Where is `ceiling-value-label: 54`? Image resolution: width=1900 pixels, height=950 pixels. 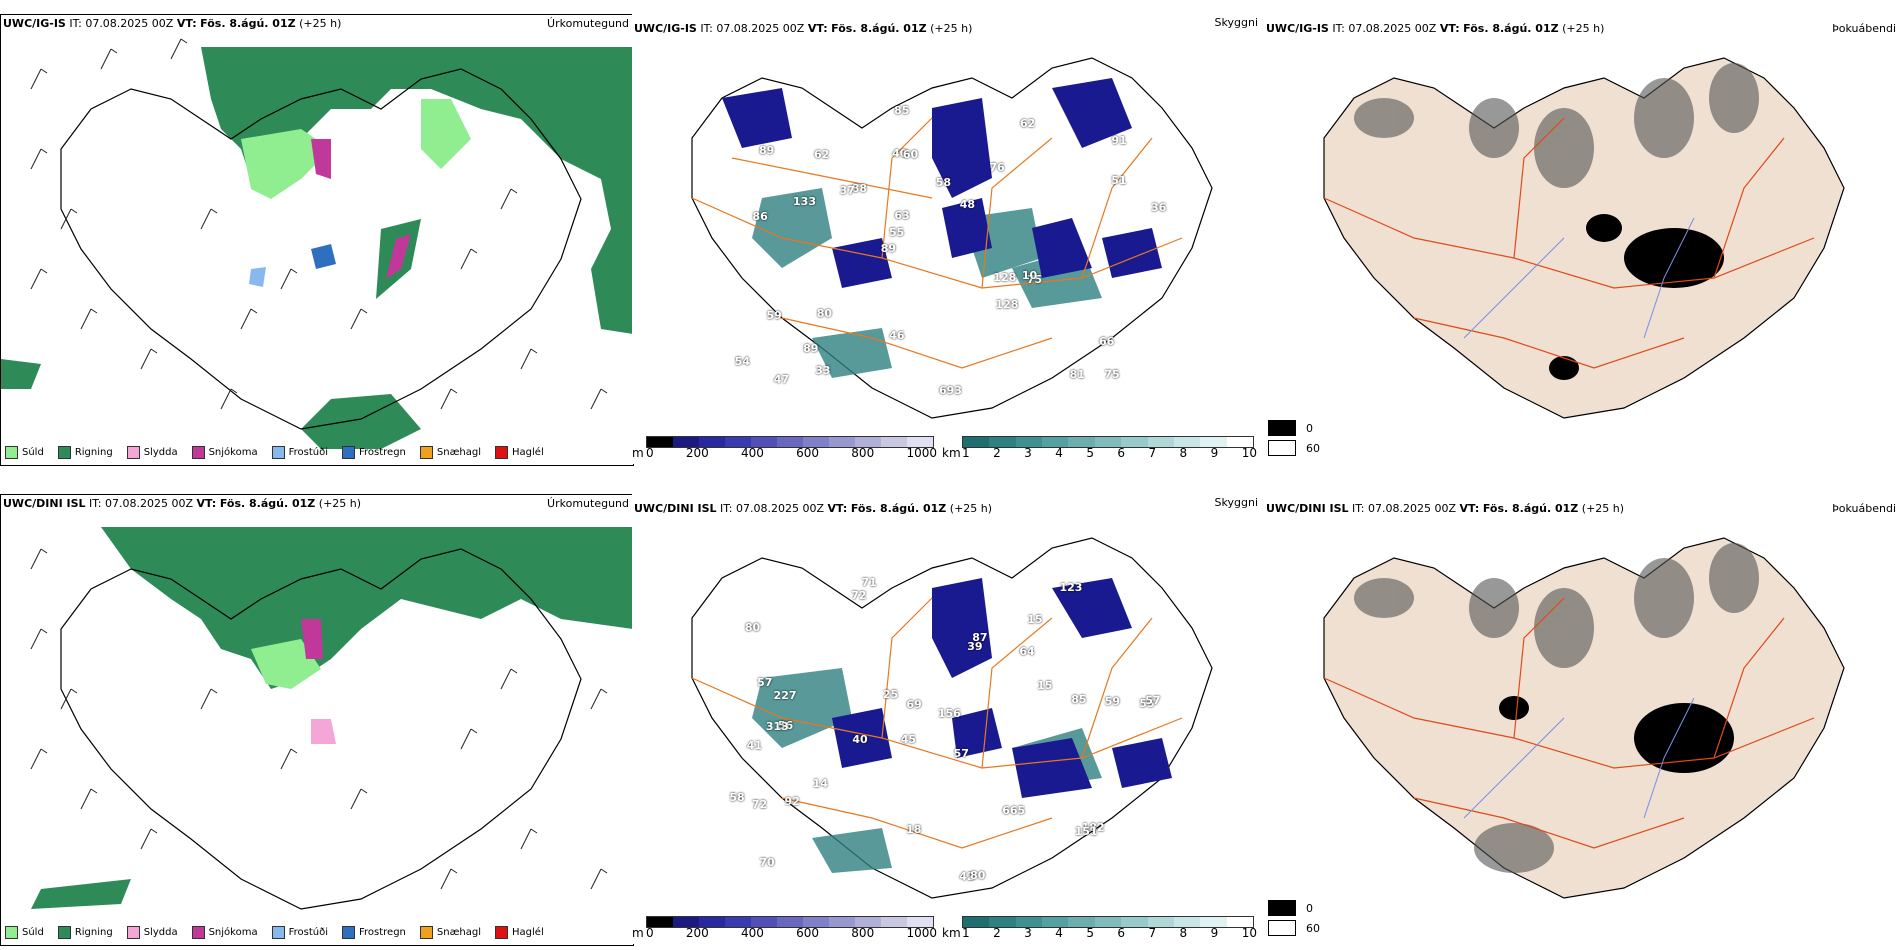
ceiling-value-label: 54 is located at coordinates (742, 361).